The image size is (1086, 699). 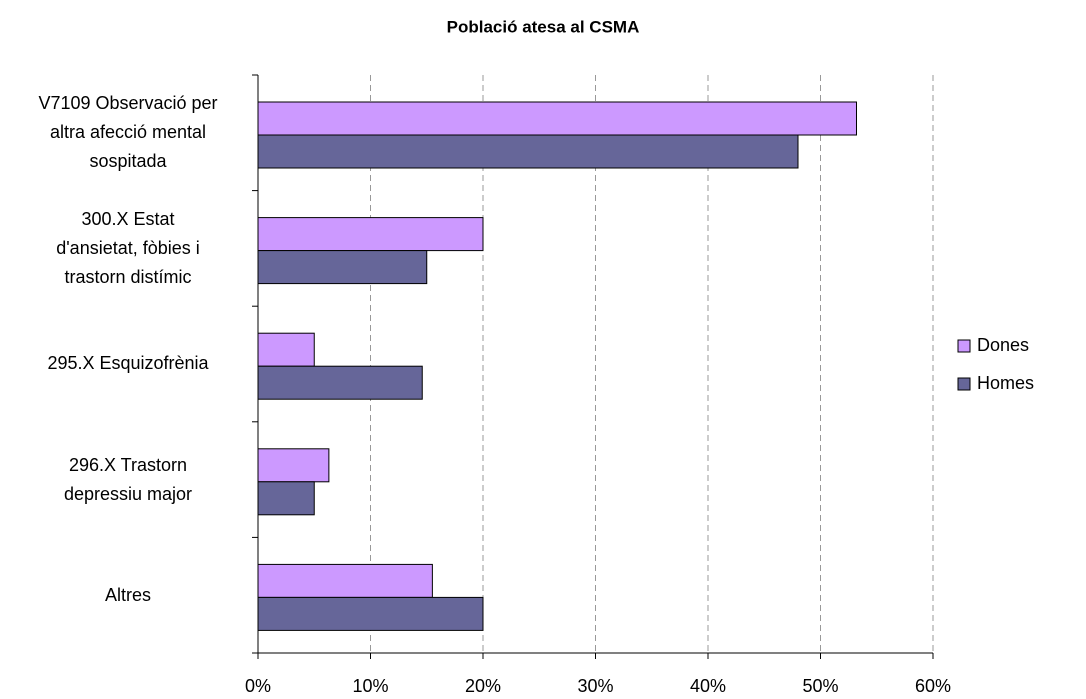 What do you see at coordinates (543, 26) in the screenshot?
I see `chart-title: Població atesa al CSMA` at bounding box center [543, 26].